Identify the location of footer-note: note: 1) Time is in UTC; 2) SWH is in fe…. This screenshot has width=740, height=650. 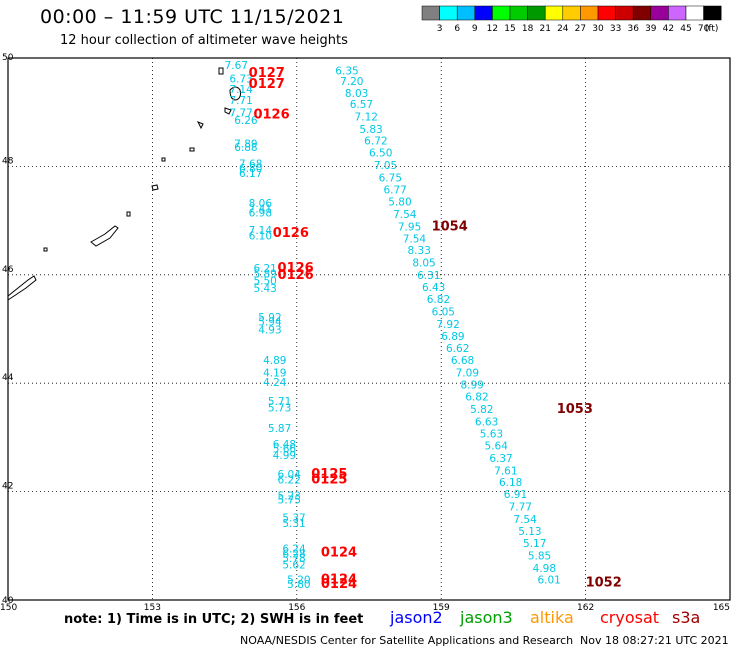
(214, 619).